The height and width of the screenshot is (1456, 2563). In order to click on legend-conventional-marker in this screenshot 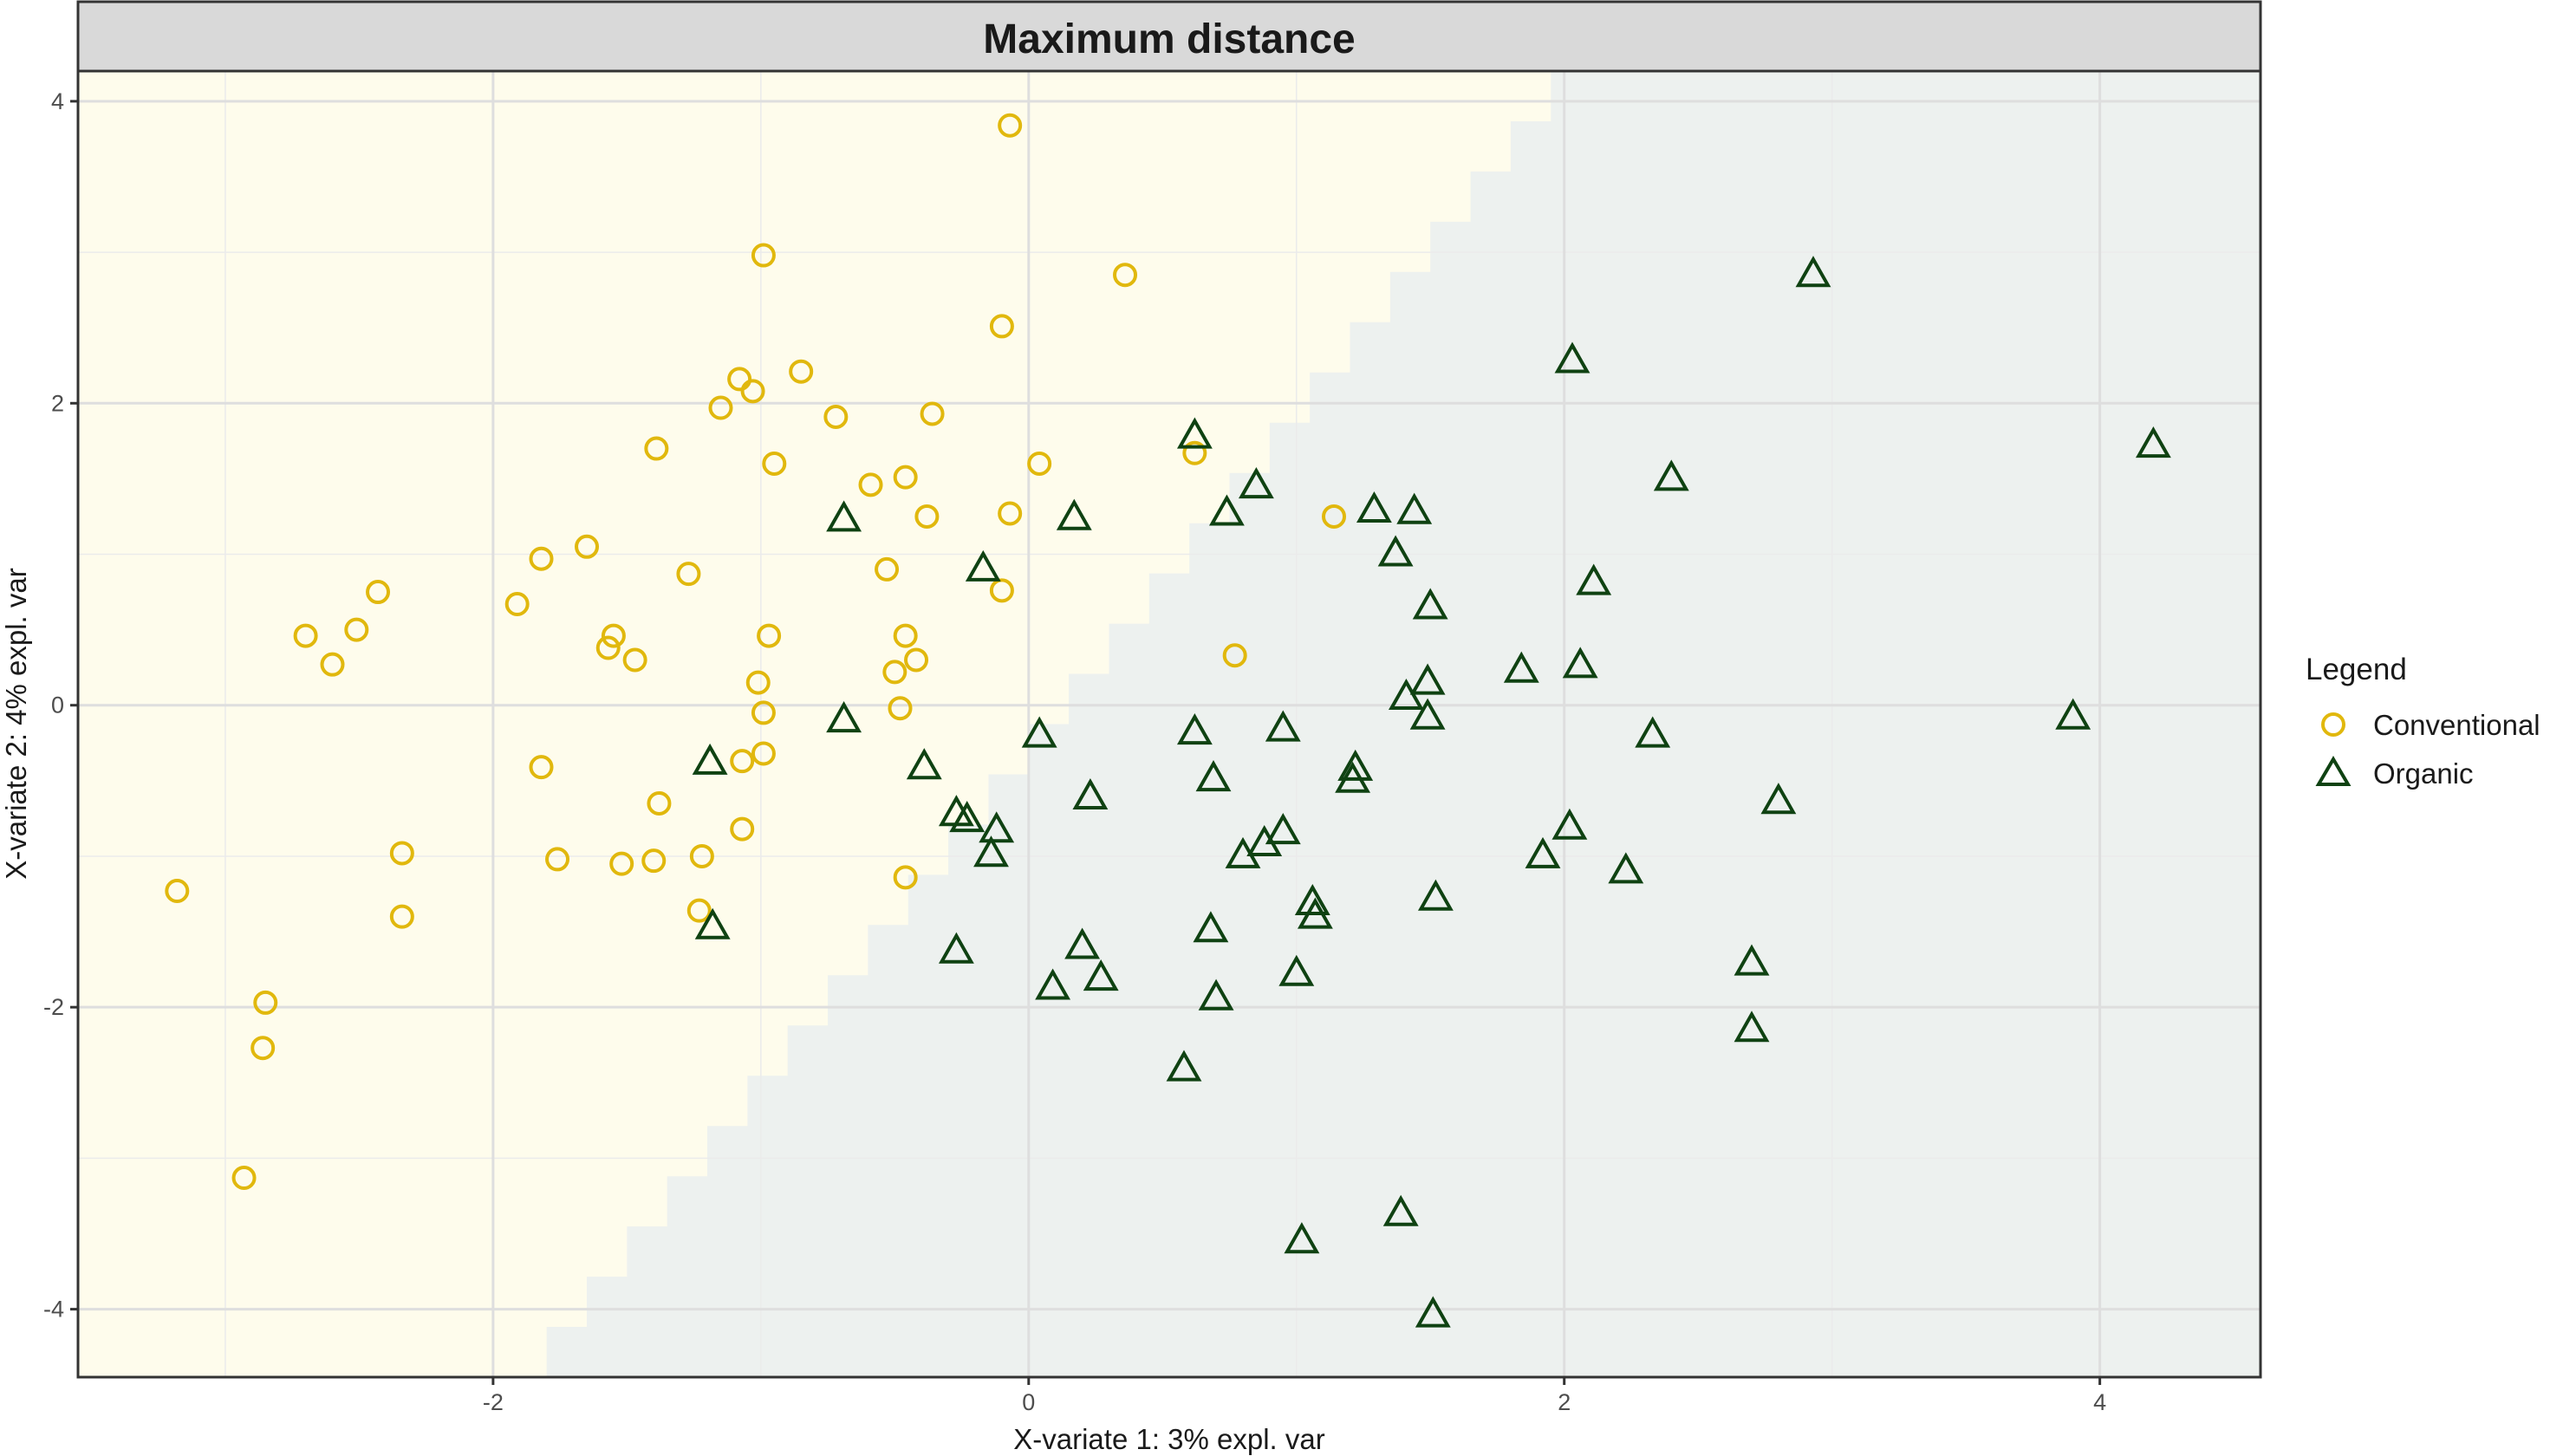, I will do `click(2333, 724)`.